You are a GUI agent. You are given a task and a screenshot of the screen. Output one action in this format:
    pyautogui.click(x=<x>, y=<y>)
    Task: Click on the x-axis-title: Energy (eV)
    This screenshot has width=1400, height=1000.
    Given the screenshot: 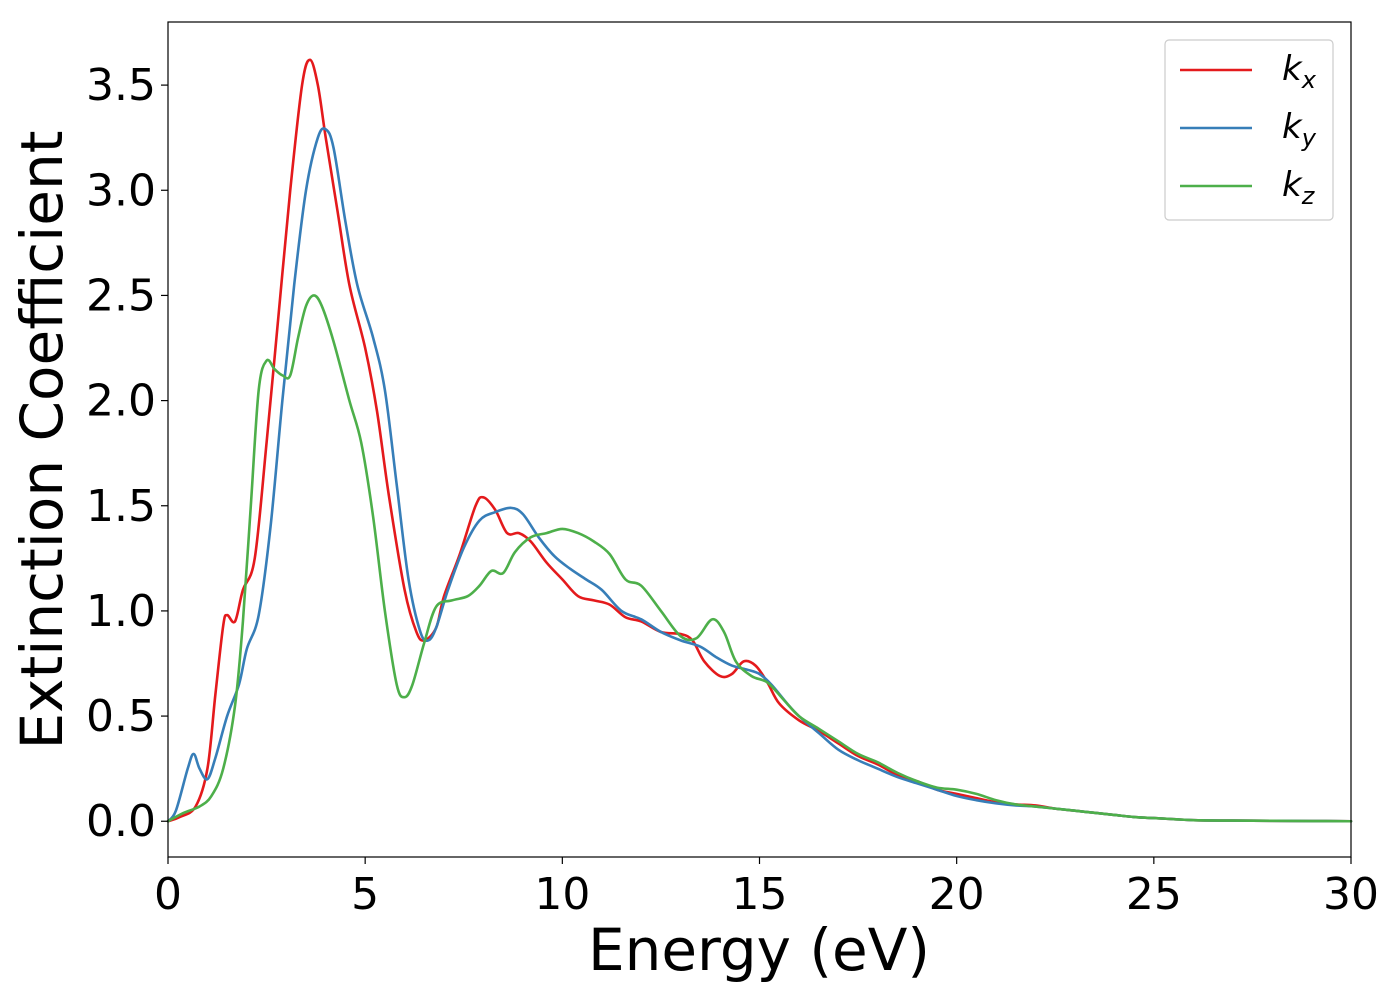 What is the action you would take?
    pyautogui.click(x=759, y=950)
    